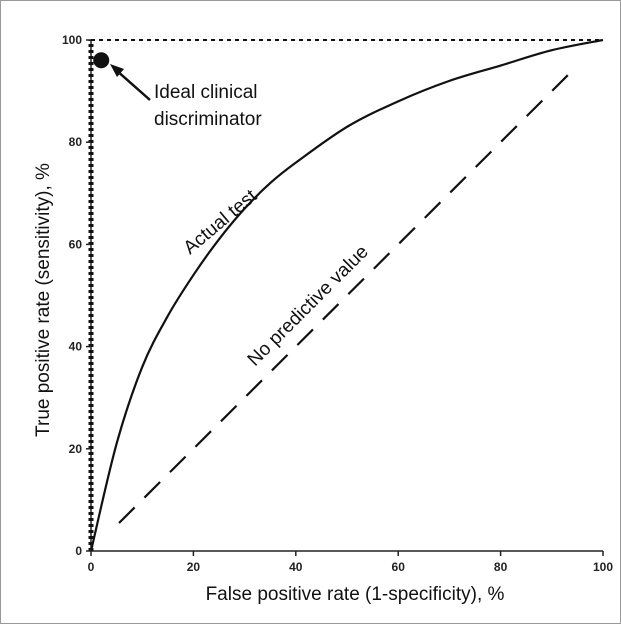 The height and width of the screenshot is (624, 621). Describe the element at coordinates (72, 40) in the screenshot. I see `y-tick-label: 100` at that location.